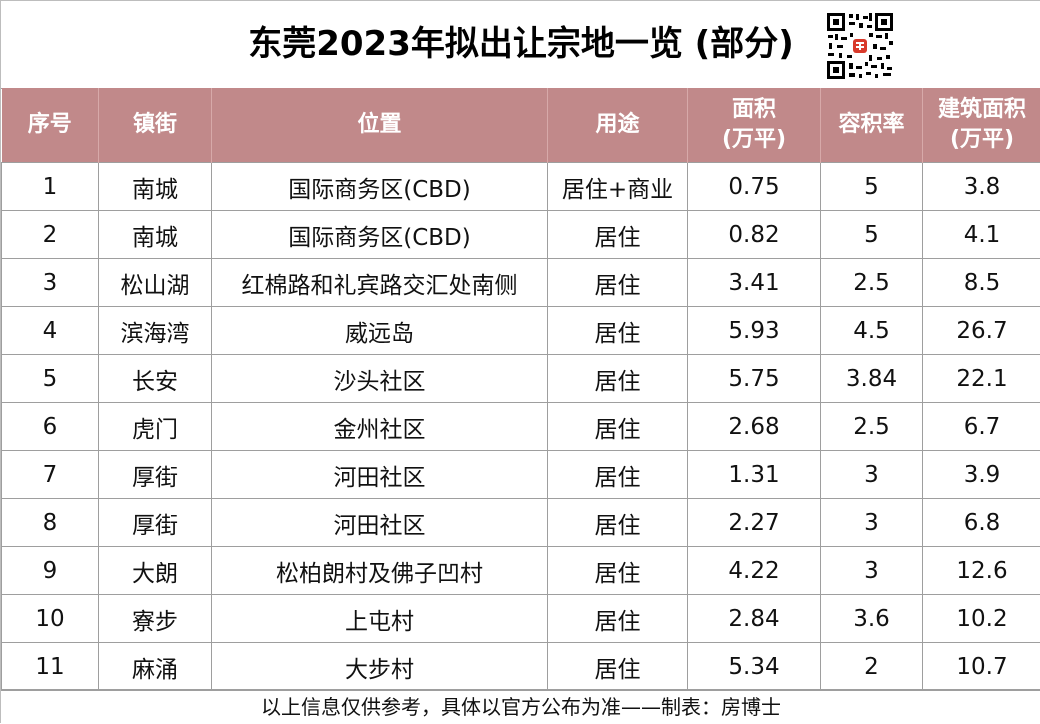  What do you see at coordinates (380, 427) in the screenshot?
I see `cell-location: 金州社区` at bounding box center [380, 427].